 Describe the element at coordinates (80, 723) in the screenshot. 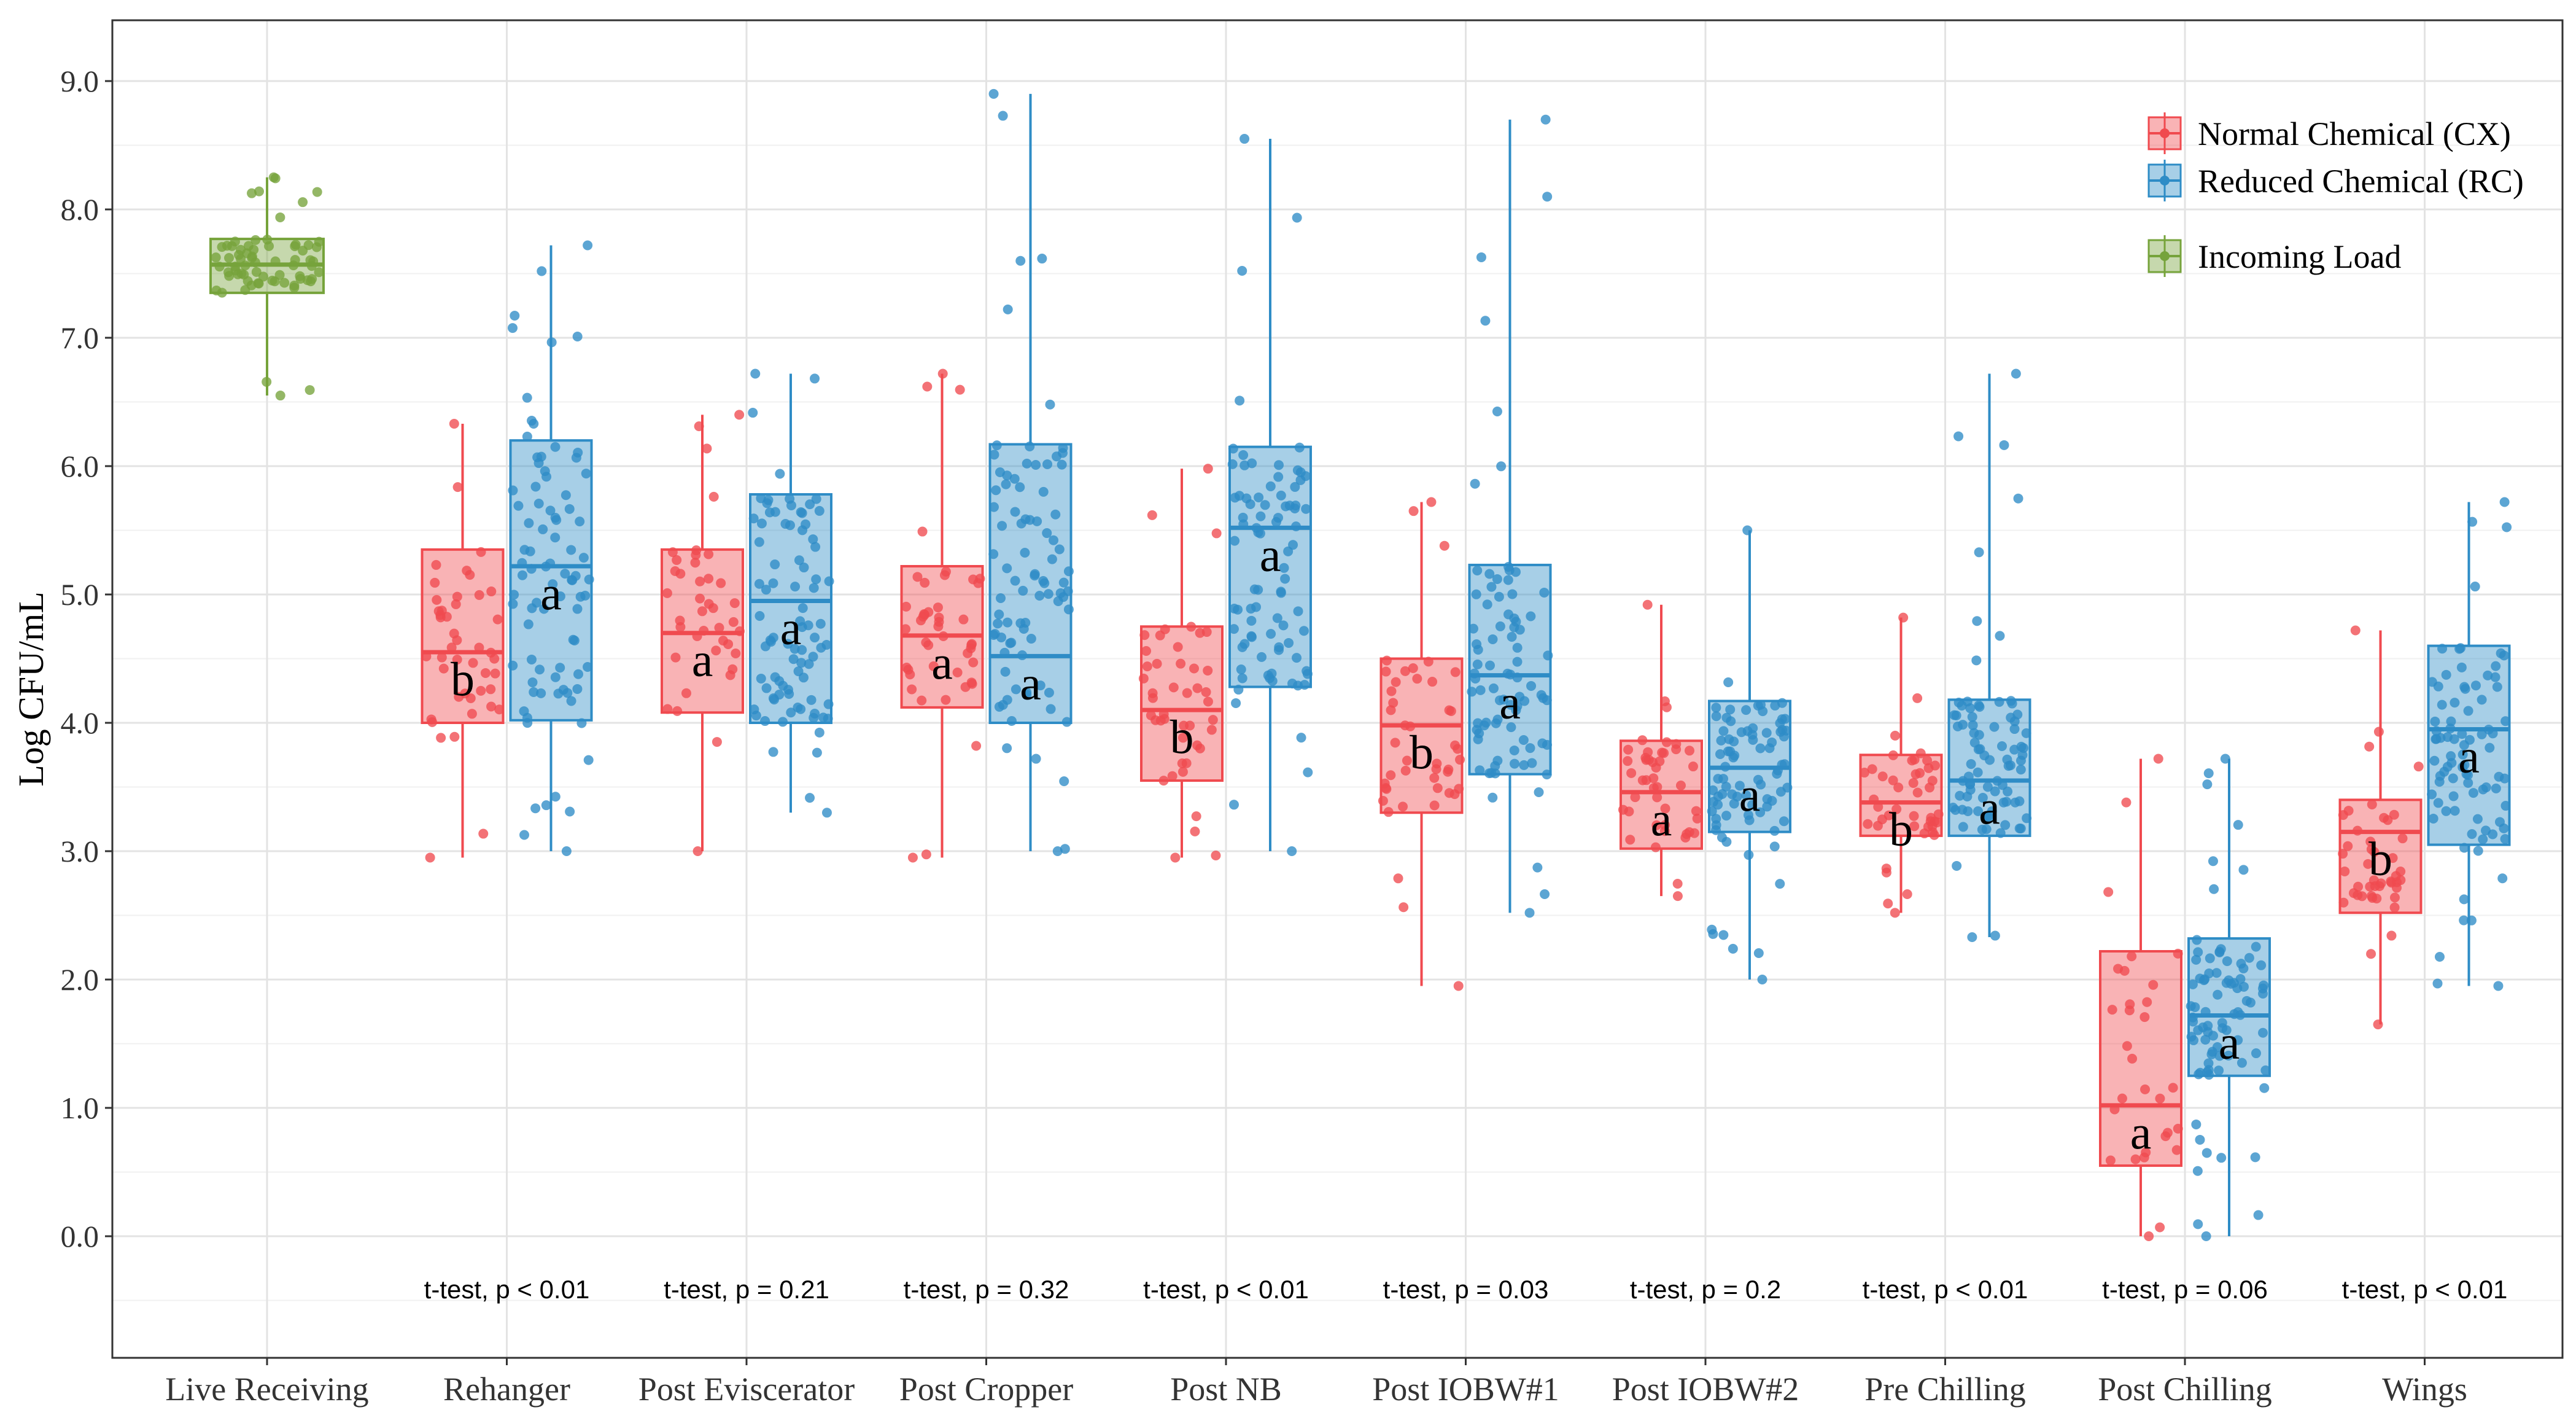

I see `y-tick-label: 4.0` at that location.